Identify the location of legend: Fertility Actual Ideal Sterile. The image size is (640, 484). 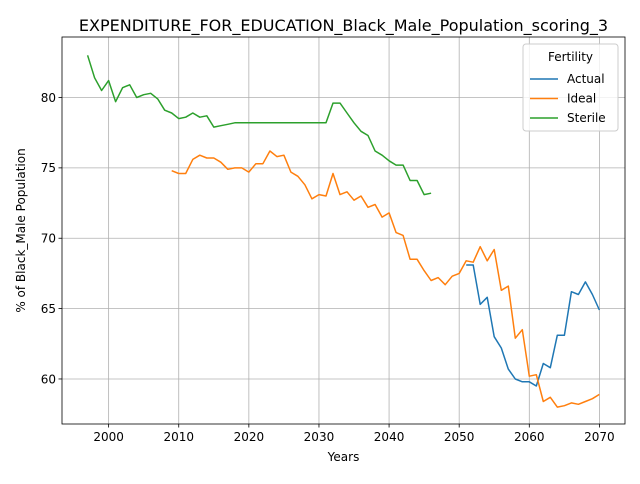
(570, 87).